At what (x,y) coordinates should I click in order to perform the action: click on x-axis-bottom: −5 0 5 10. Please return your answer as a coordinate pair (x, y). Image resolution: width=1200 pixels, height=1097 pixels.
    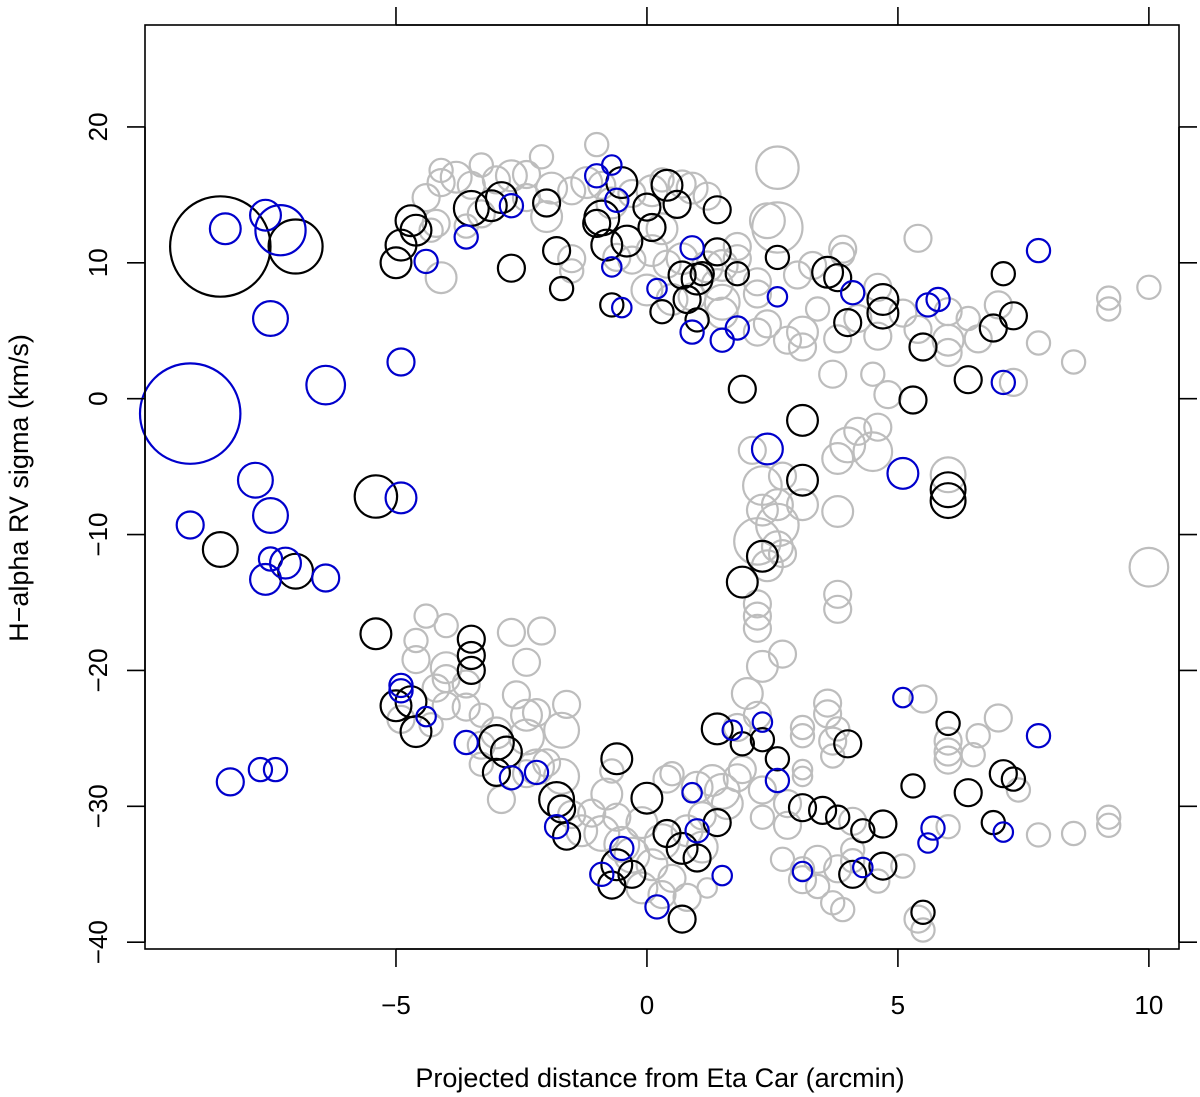
    Looking at the image, I should click on (772, 984).